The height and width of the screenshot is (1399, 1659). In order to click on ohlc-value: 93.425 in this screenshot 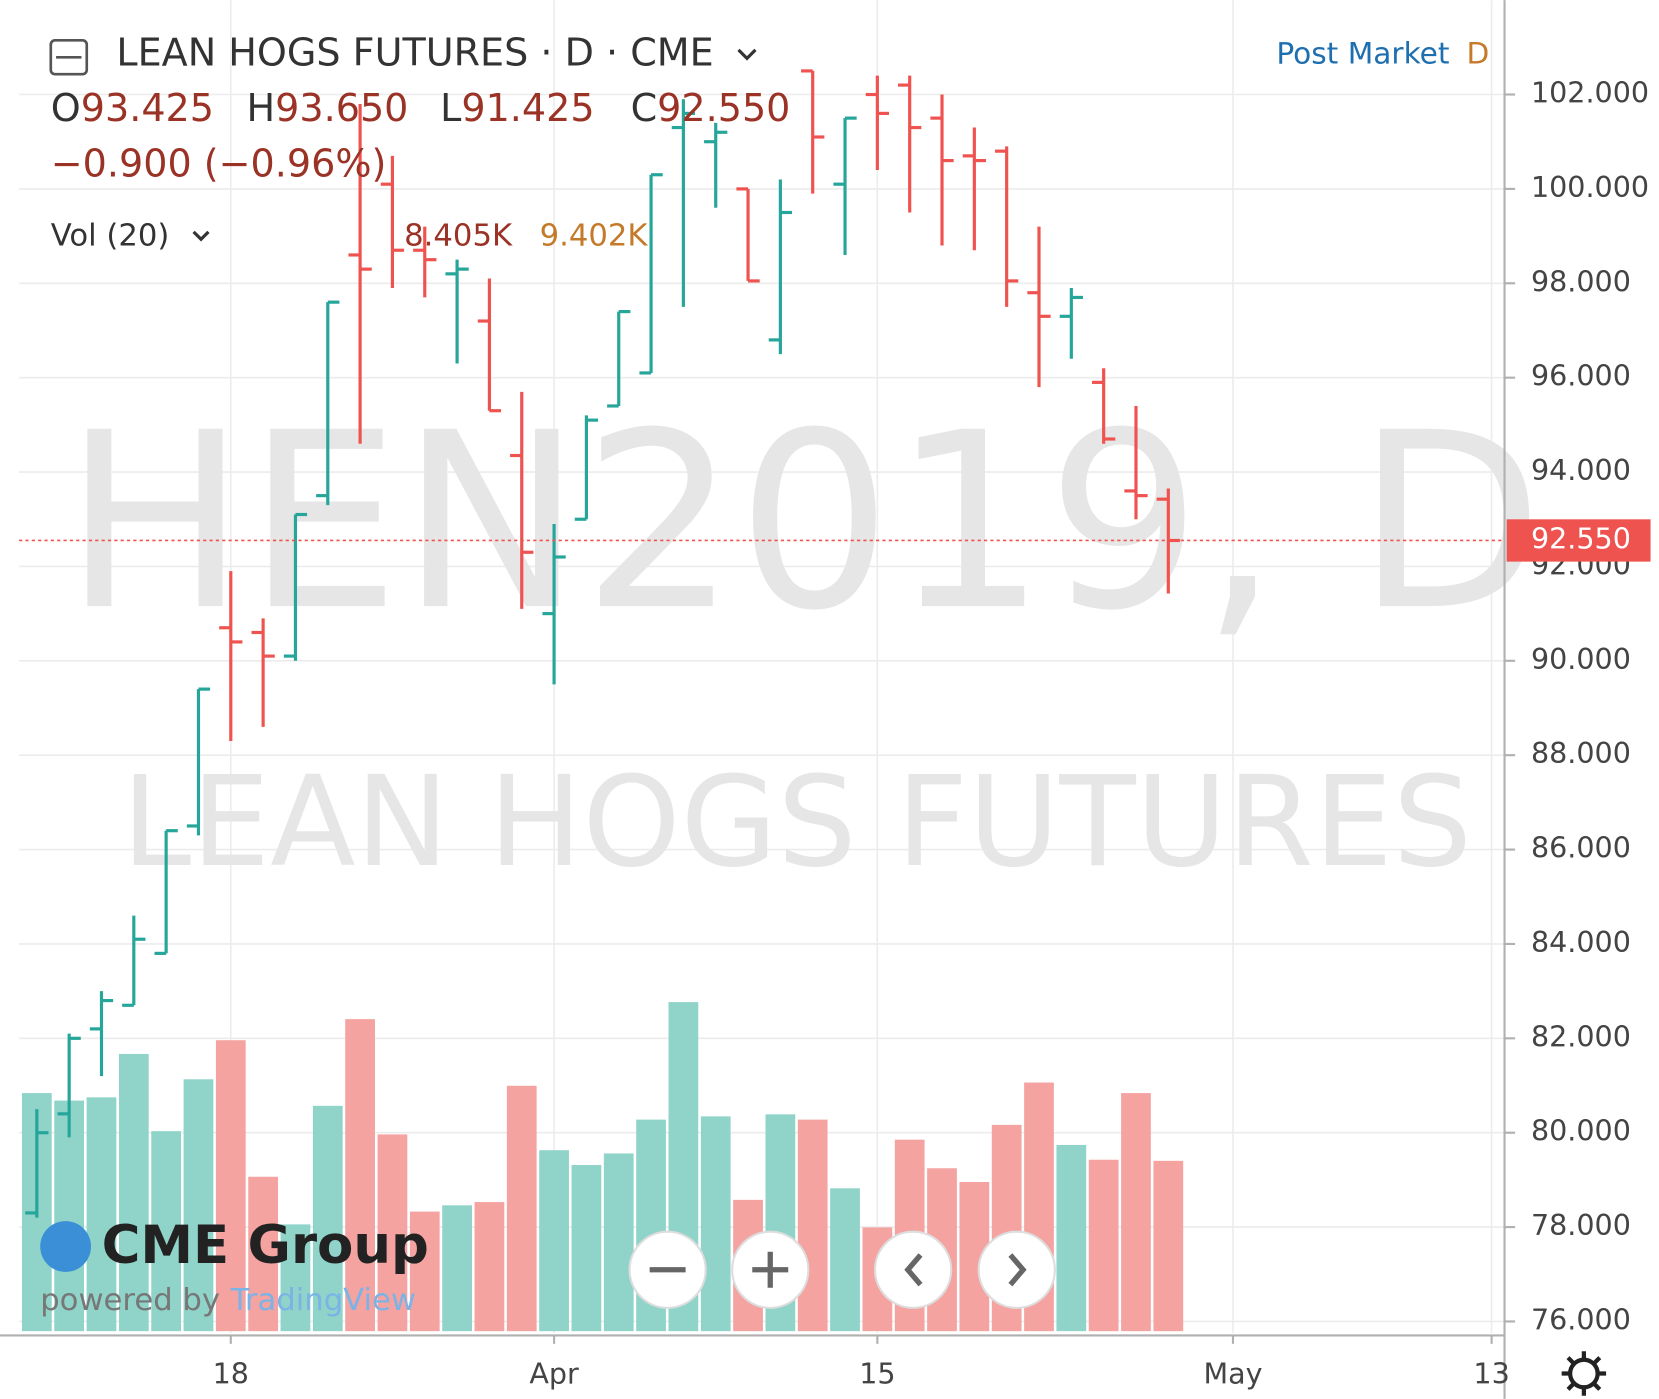, I will do `click(147, 108)`.